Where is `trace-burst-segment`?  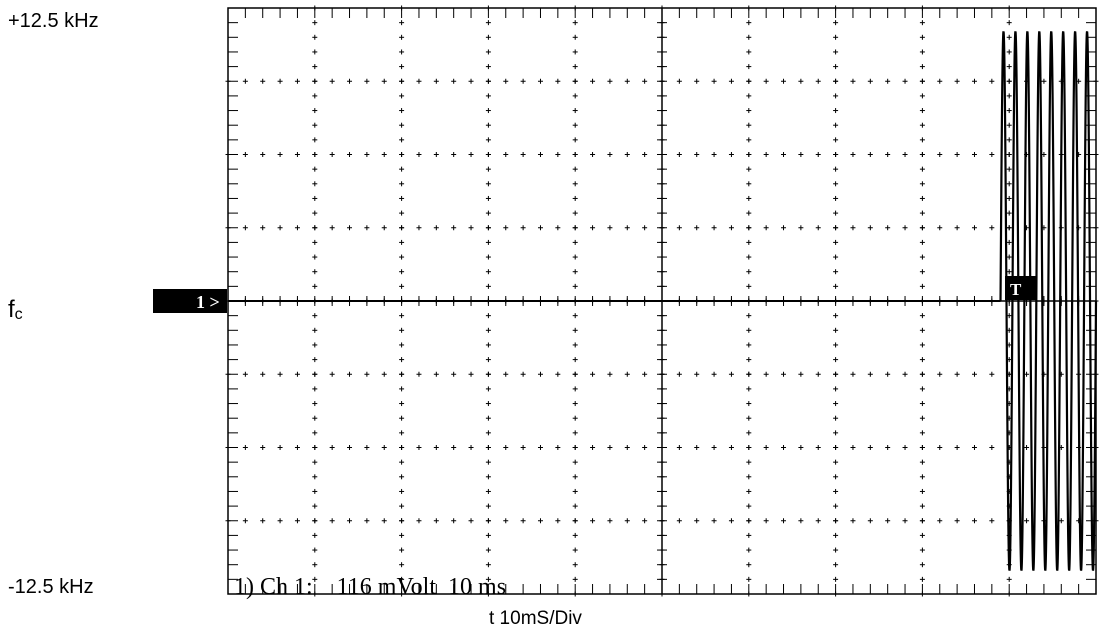 trace-burst-segment is located at coordinates (1048, 301).